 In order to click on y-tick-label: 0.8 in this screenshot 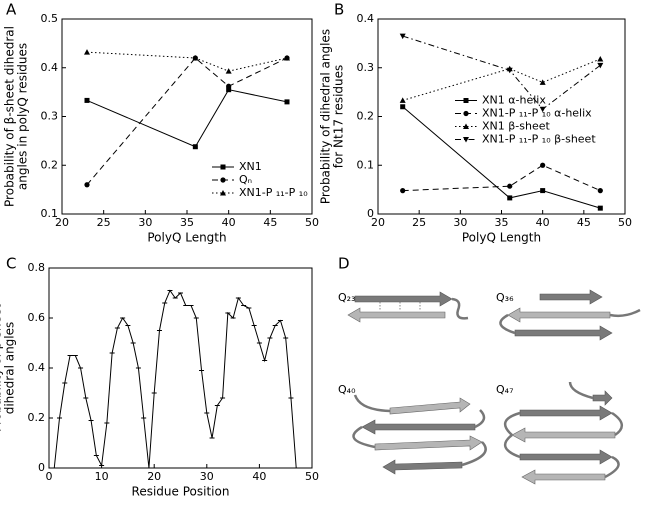, I will do `click(37, 267)`.